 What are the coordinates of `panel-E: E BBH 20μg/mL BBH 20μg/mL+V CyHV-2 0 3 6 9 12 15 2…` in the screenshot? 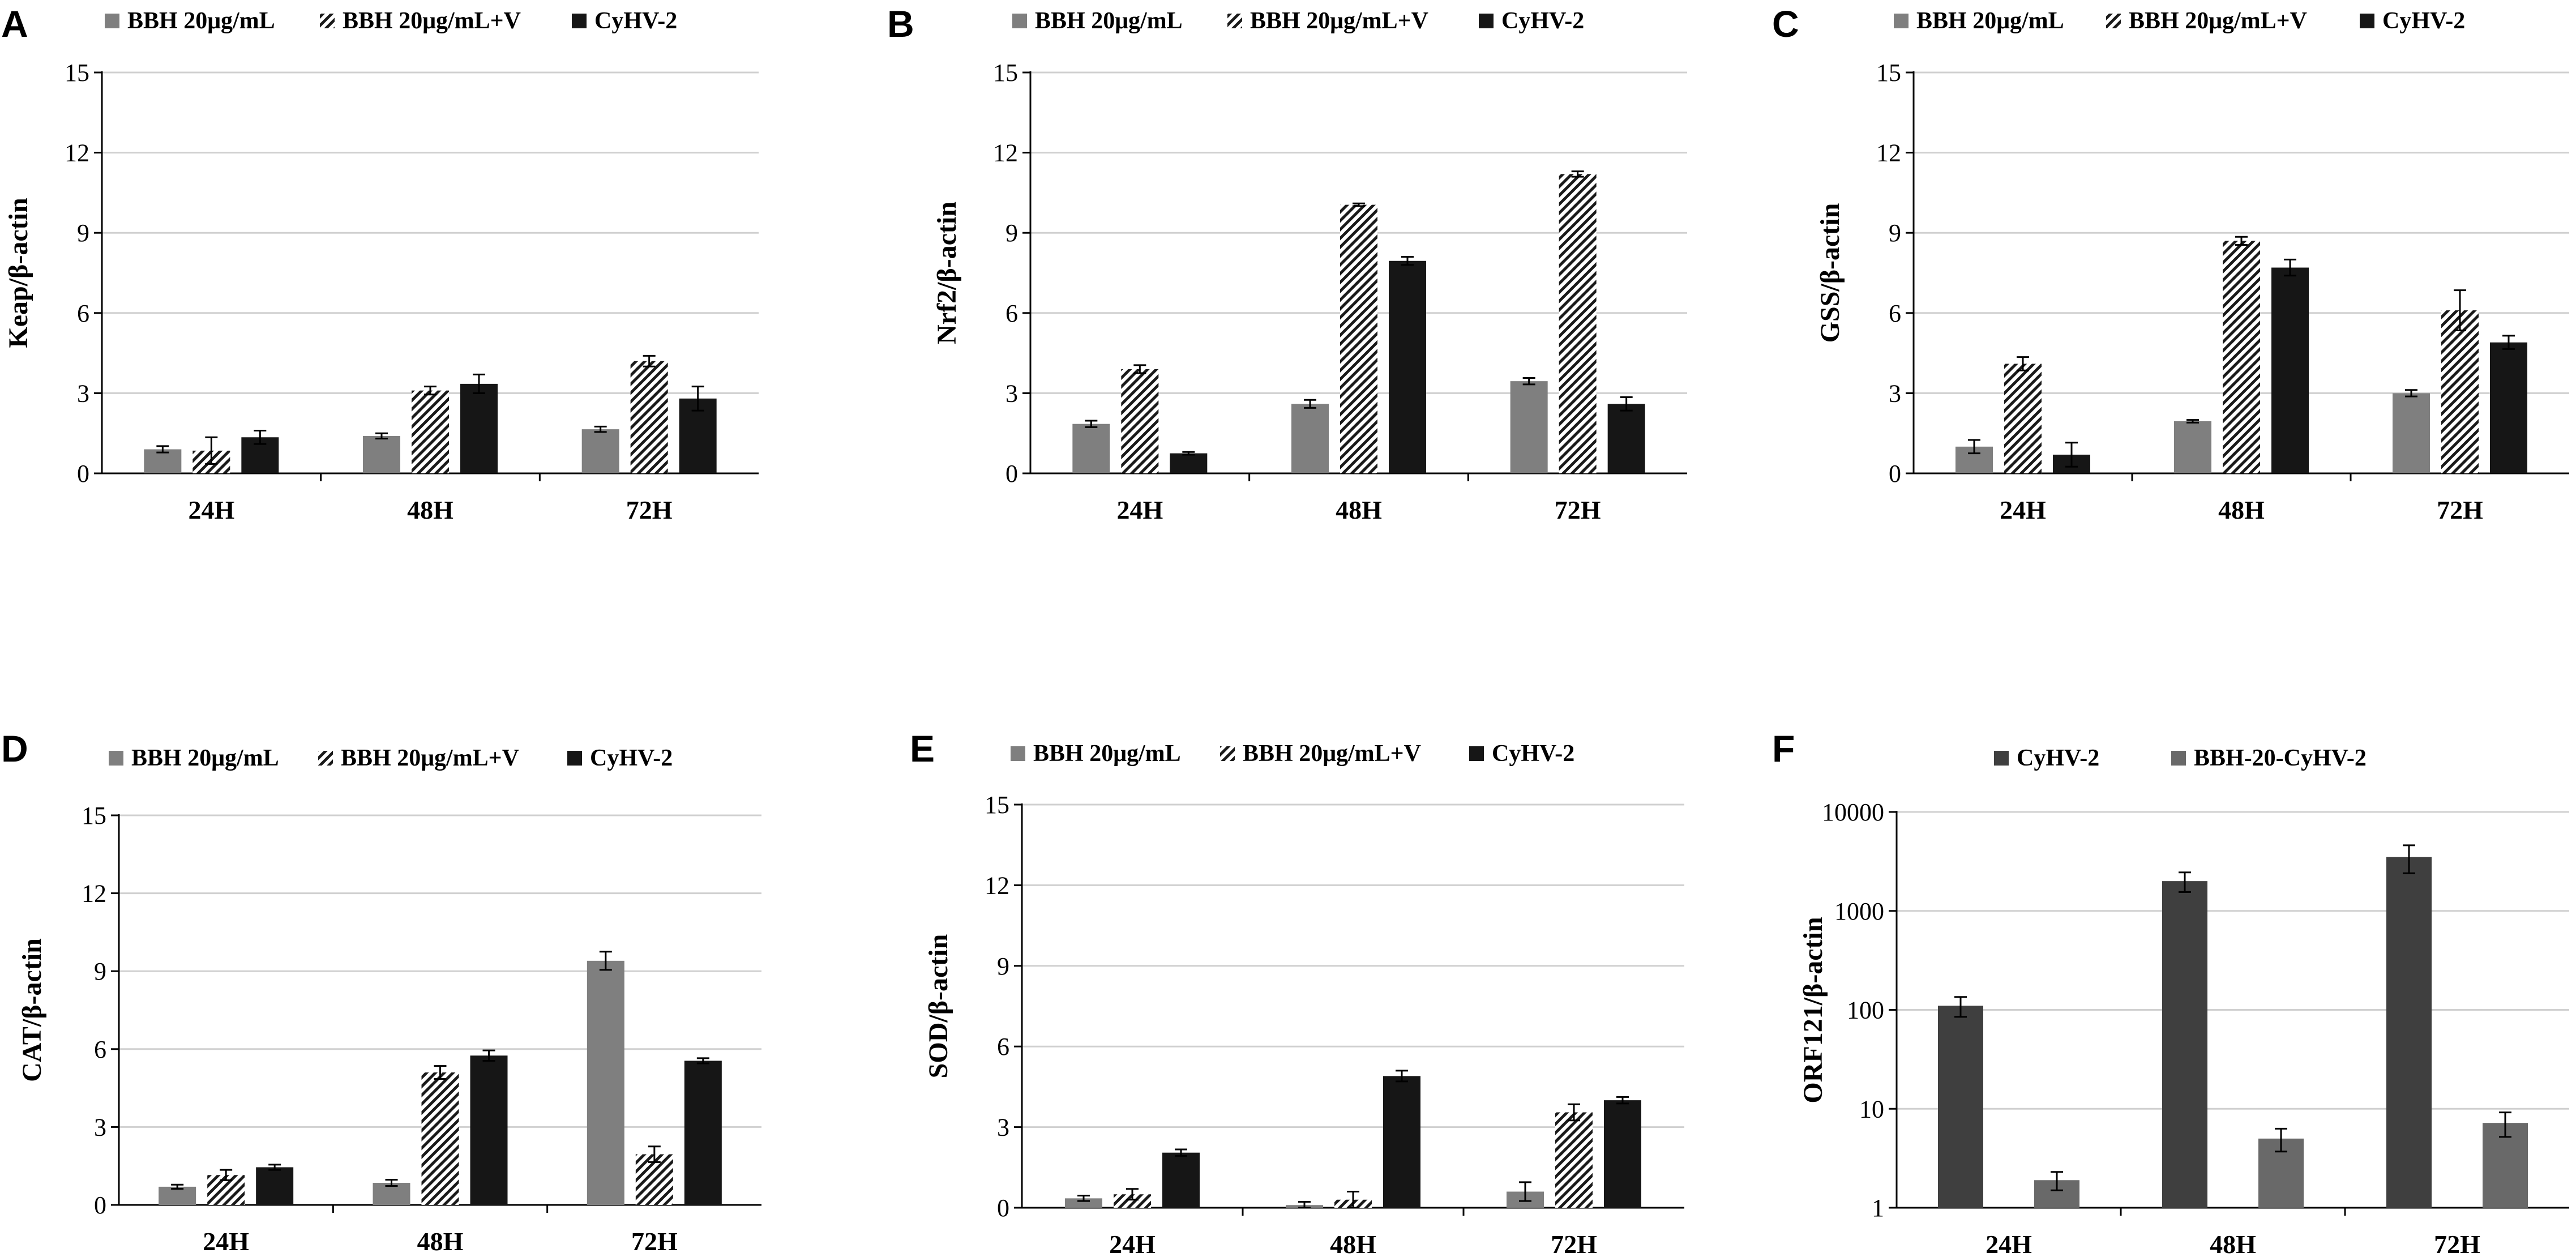 It's located at (1297, 992).